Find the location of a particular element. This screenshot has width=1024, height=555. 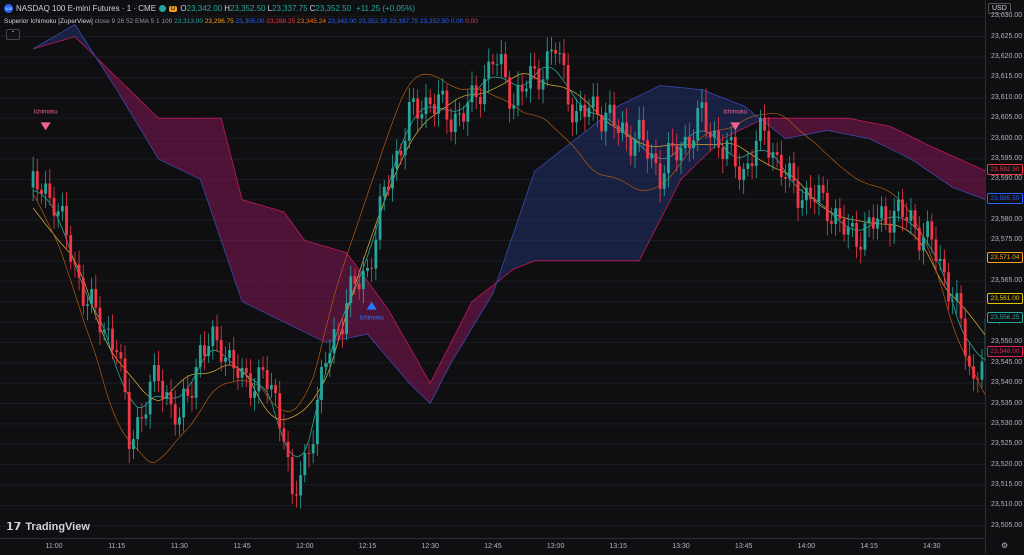

ohlc-value: 23,342.00 is located at coordinates (205, 8).